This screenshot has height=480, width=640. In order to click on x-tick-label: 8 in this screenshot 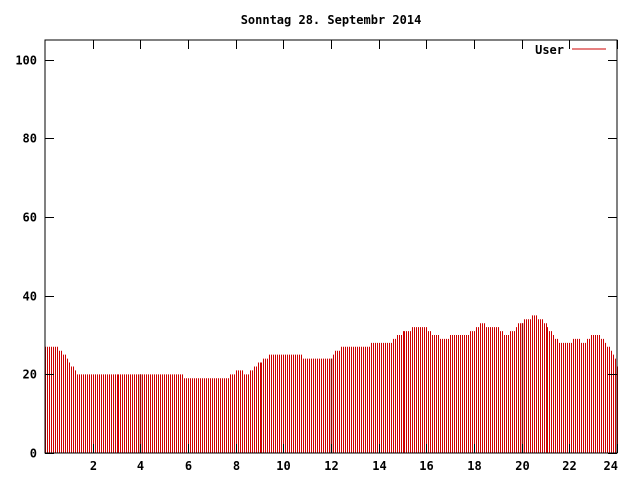, I will do `click(236, 466)`.